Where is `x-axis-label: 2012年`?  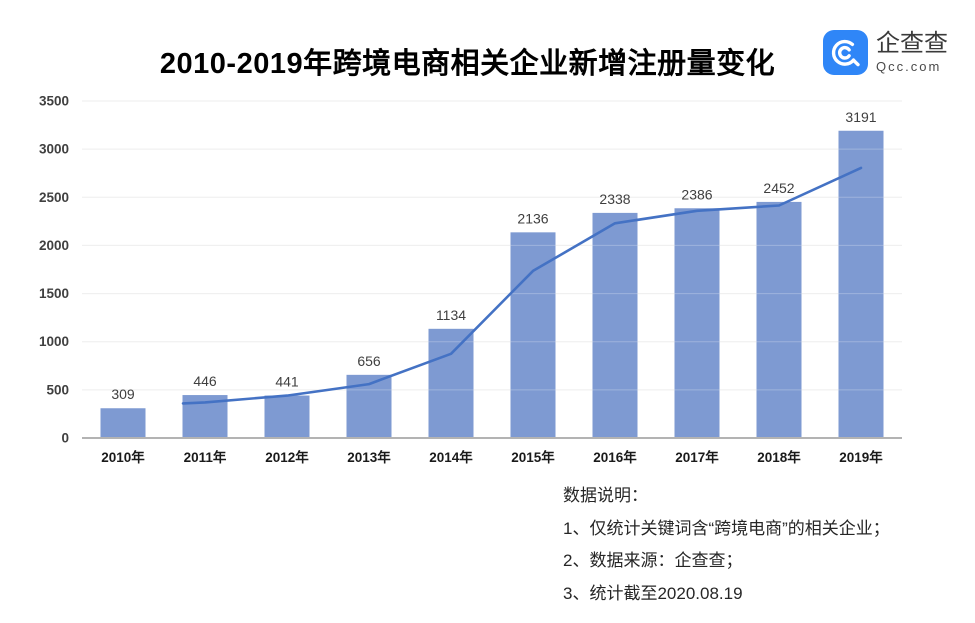
x-axis-label: 2012年 is located at coordinates (287, 457).